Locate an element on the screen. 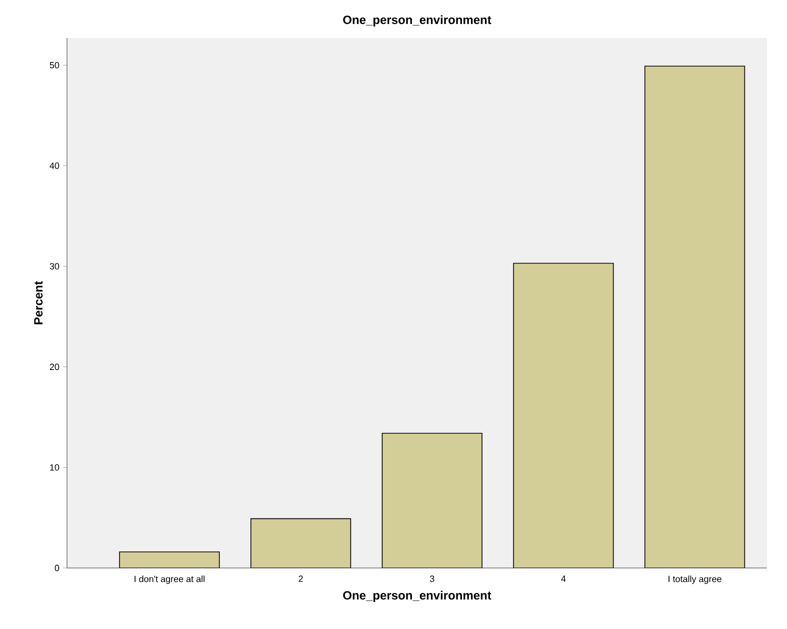 The height and width of the screenshot is (629, 787). x-tick-label: 3 is located at coordinates (432, 579).